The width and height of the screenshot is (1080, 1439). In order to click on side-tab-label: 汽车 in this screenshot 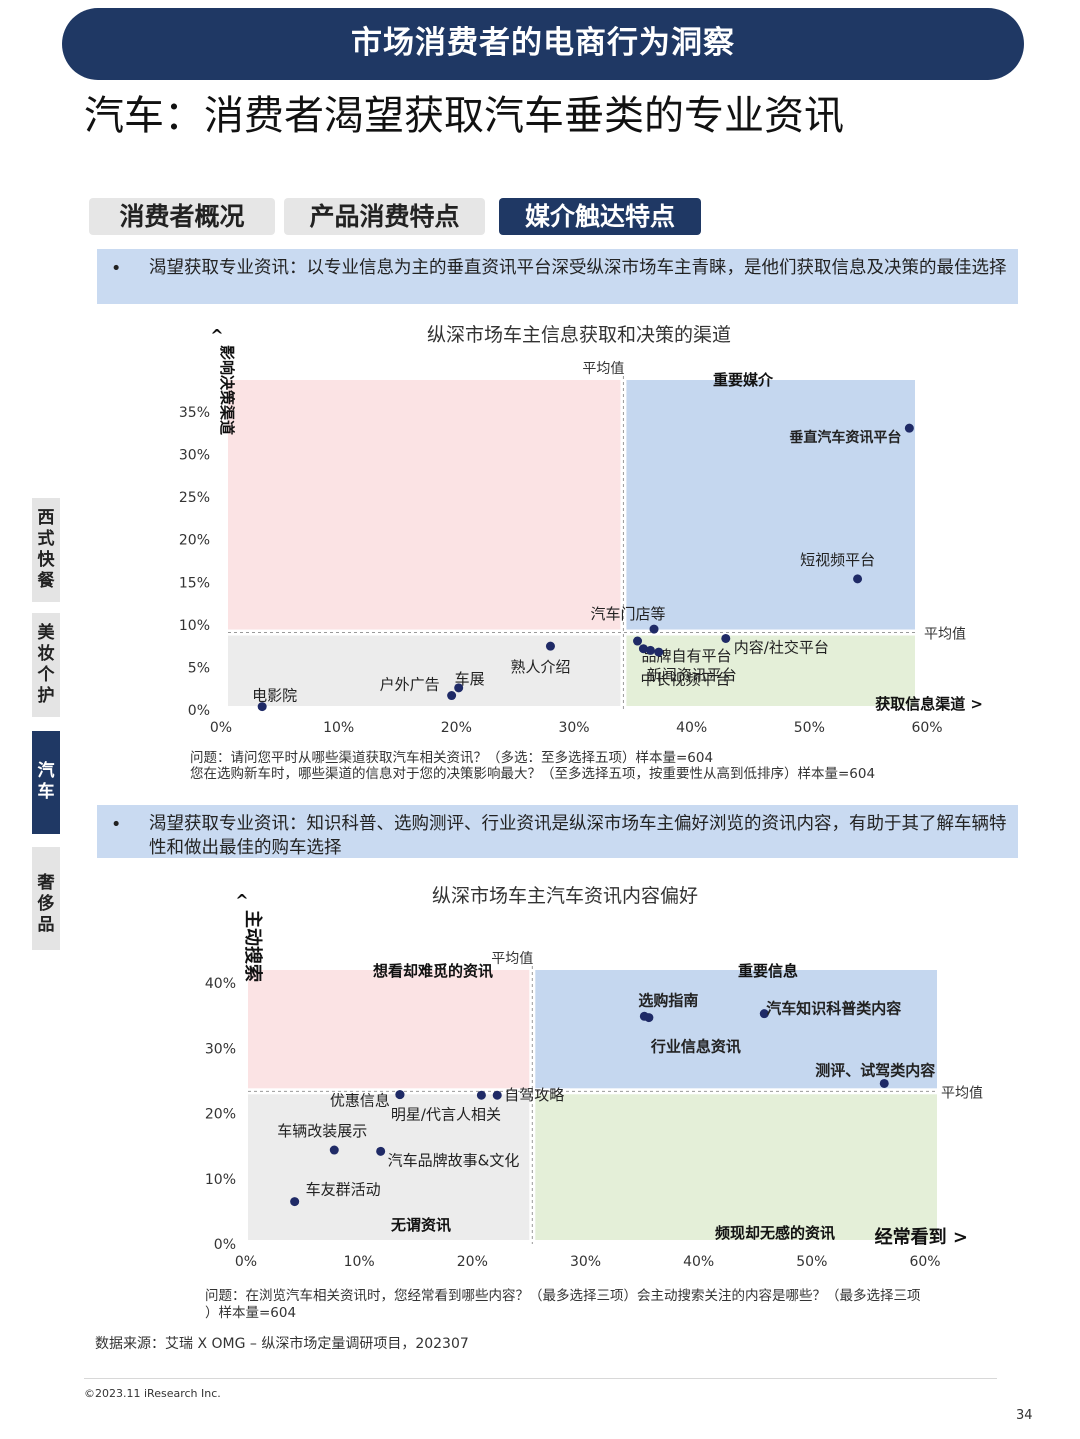, I will do `click(46, 781)`.